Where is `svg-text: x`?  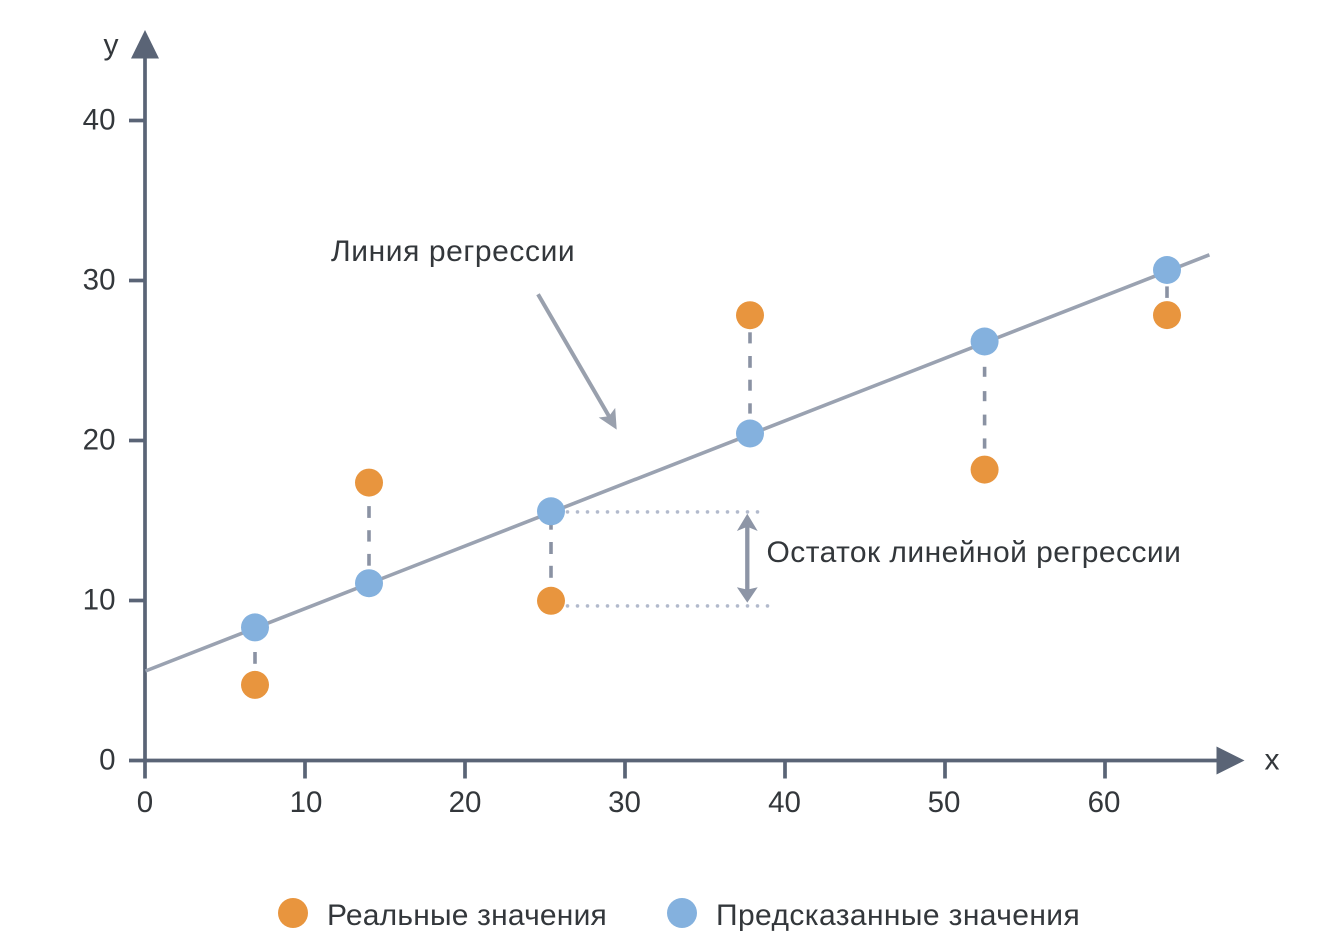
svg-text: x is located at coordinates (1272, 760).